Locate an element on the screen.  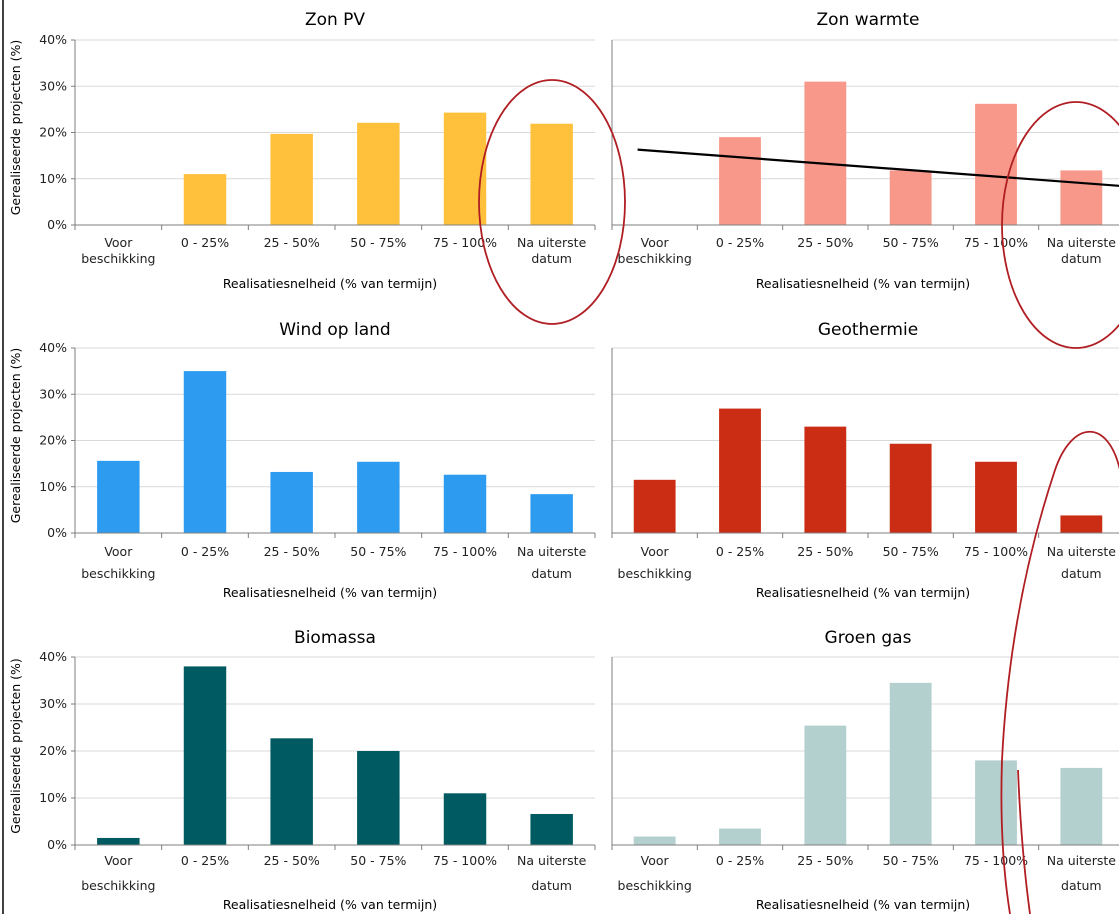
chart-title: Zon PV is located at coordinates (335, 20).